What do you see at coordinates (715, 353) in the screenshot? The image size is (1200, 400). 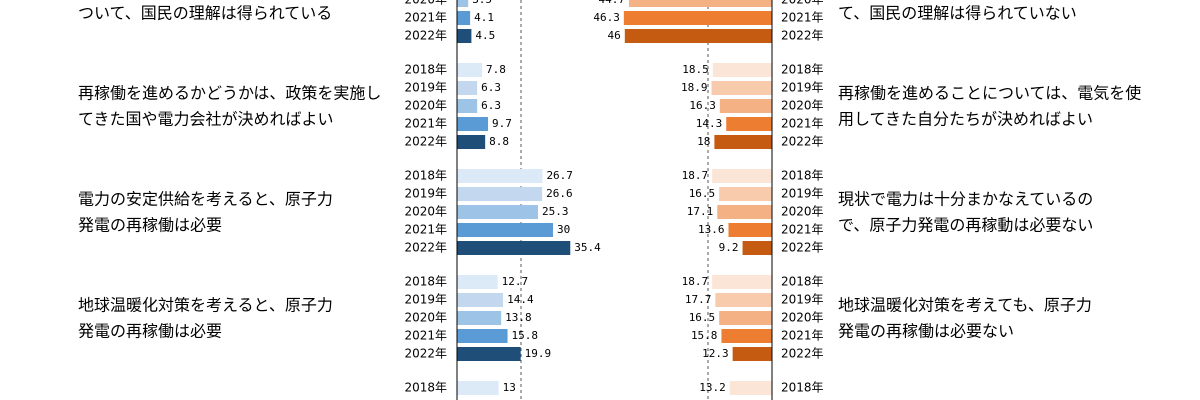 I see `value-label: 12.3` at bounding box center [715, 353].